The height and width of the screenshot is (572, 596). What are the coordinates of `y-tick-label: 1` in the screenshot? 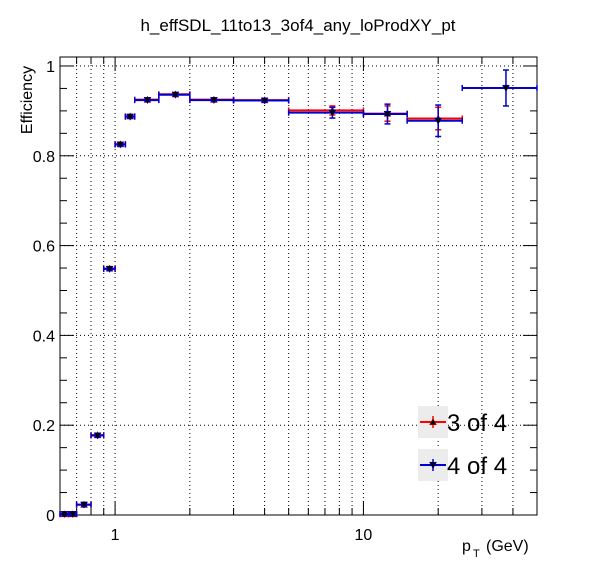 It's located at (50, 67).